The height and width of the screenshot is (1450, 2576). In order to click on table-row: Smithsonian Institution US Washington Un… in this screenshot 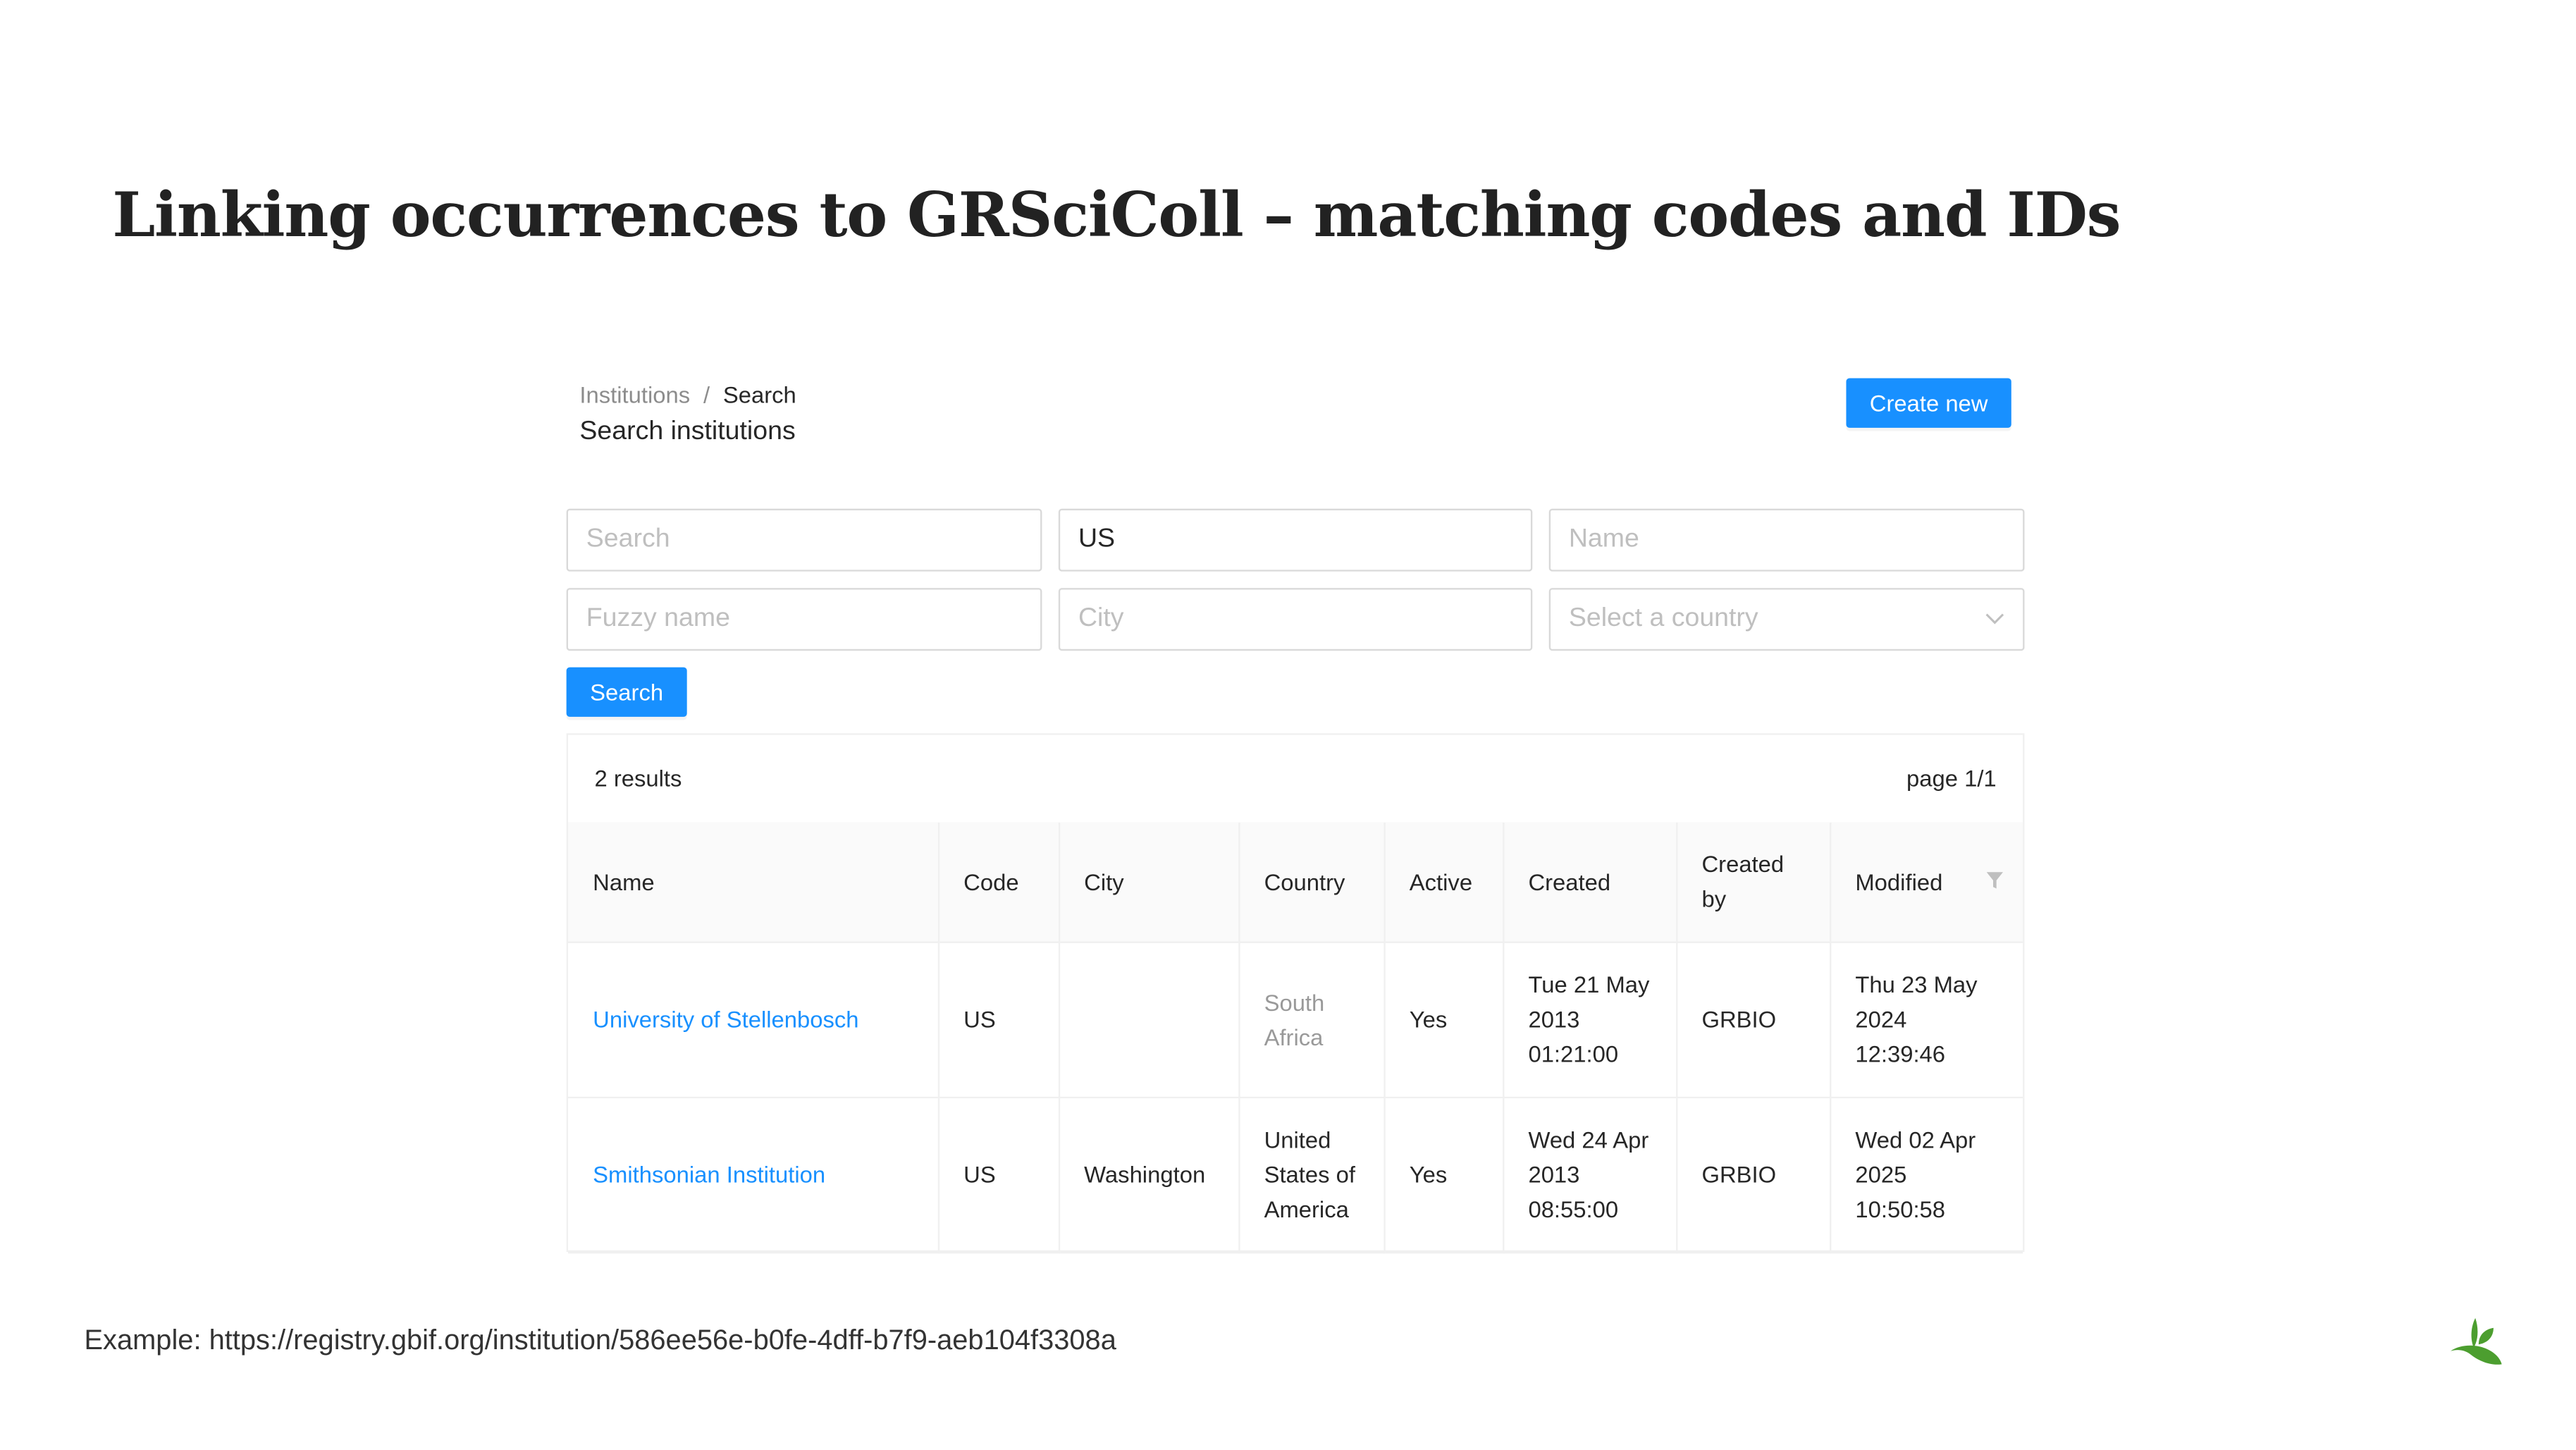, I will do `click(1295, 1175)`.